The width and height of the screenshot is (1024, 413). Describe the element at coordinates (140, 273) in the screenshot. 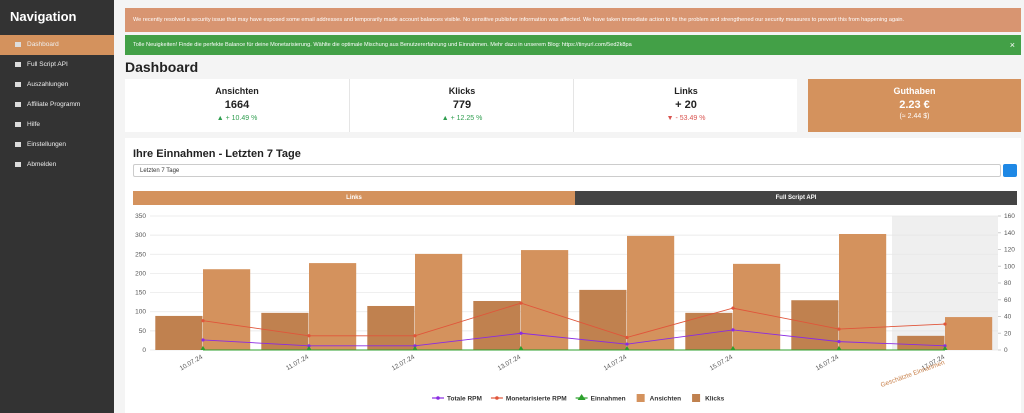

I see `y-tick-label: 200` at that location.